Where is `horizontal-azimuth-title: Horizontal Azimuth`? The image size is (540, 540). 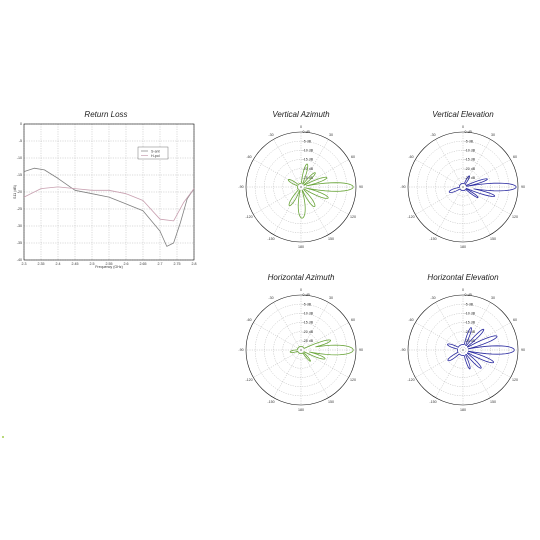
horizontal-azimuth-title: Horizontal Azimuth is located at coordinates (301, 277).